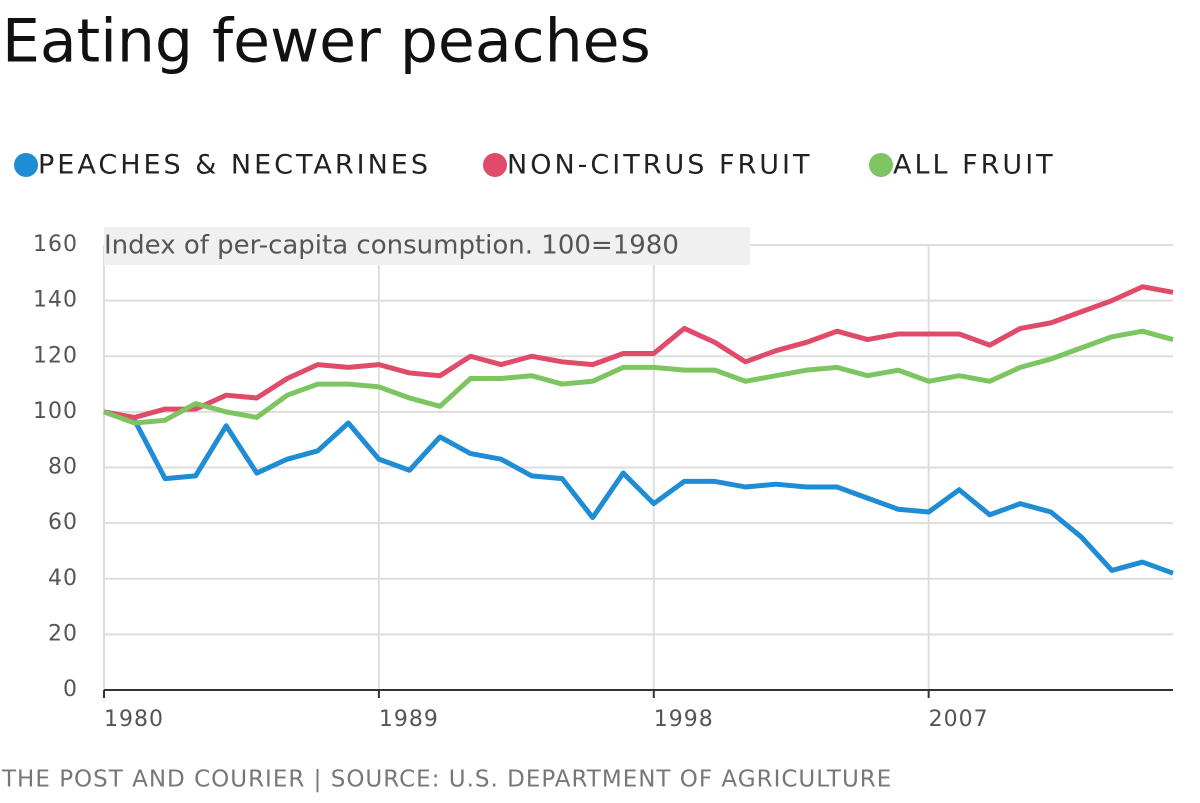 The width and height of the screenshot is (1200, 803). Describe the element at coordinates (55, 411) in the screenshot. I see `y-tick-label: 100` at that location.